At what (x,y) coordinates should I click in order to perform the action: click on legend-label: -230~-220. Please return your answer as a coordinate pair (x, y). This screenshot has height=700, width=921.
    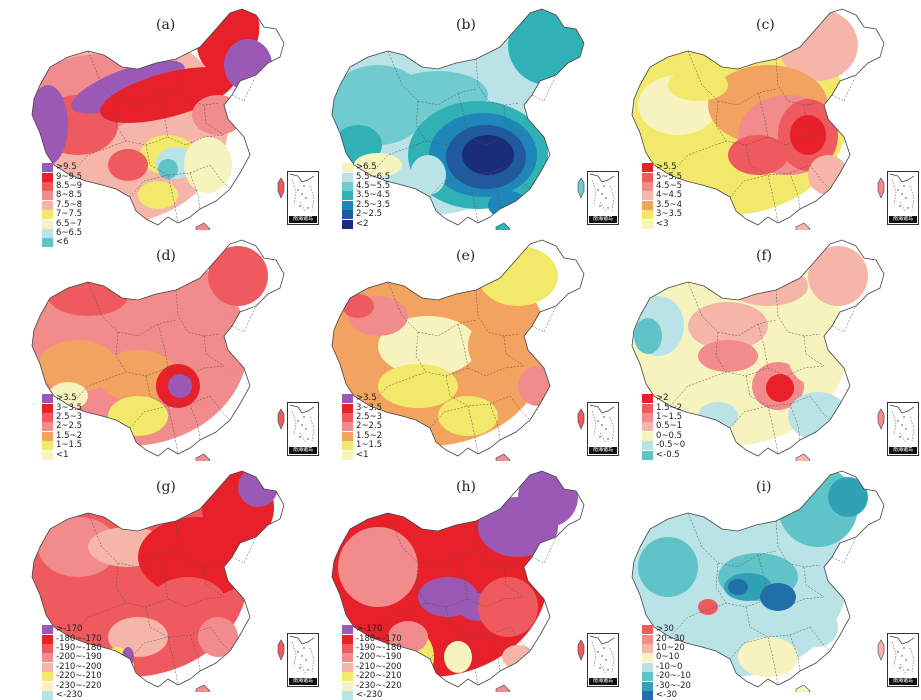
    Looking at the image, I should click on (379, 685).